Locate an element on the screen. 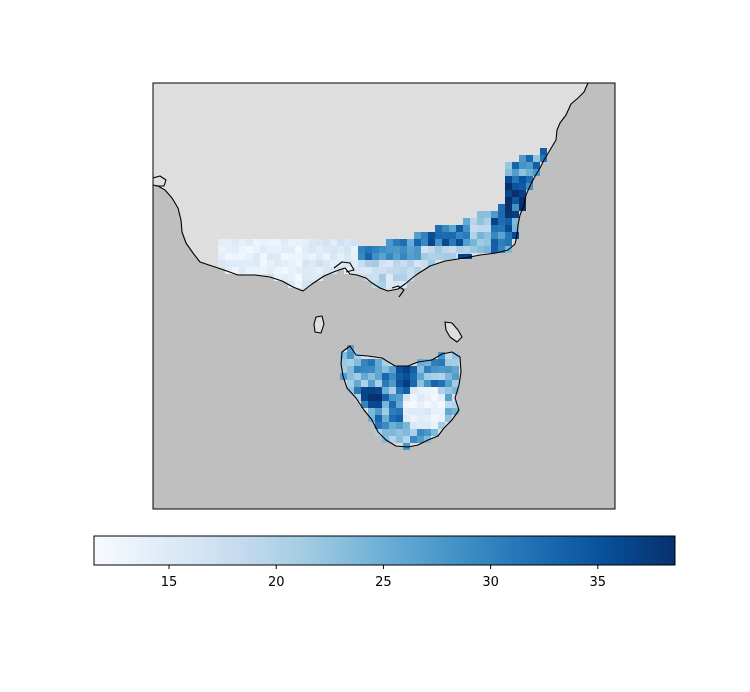  colorbar: 15 20 25 30 35 is located at coordinates (384, 562).